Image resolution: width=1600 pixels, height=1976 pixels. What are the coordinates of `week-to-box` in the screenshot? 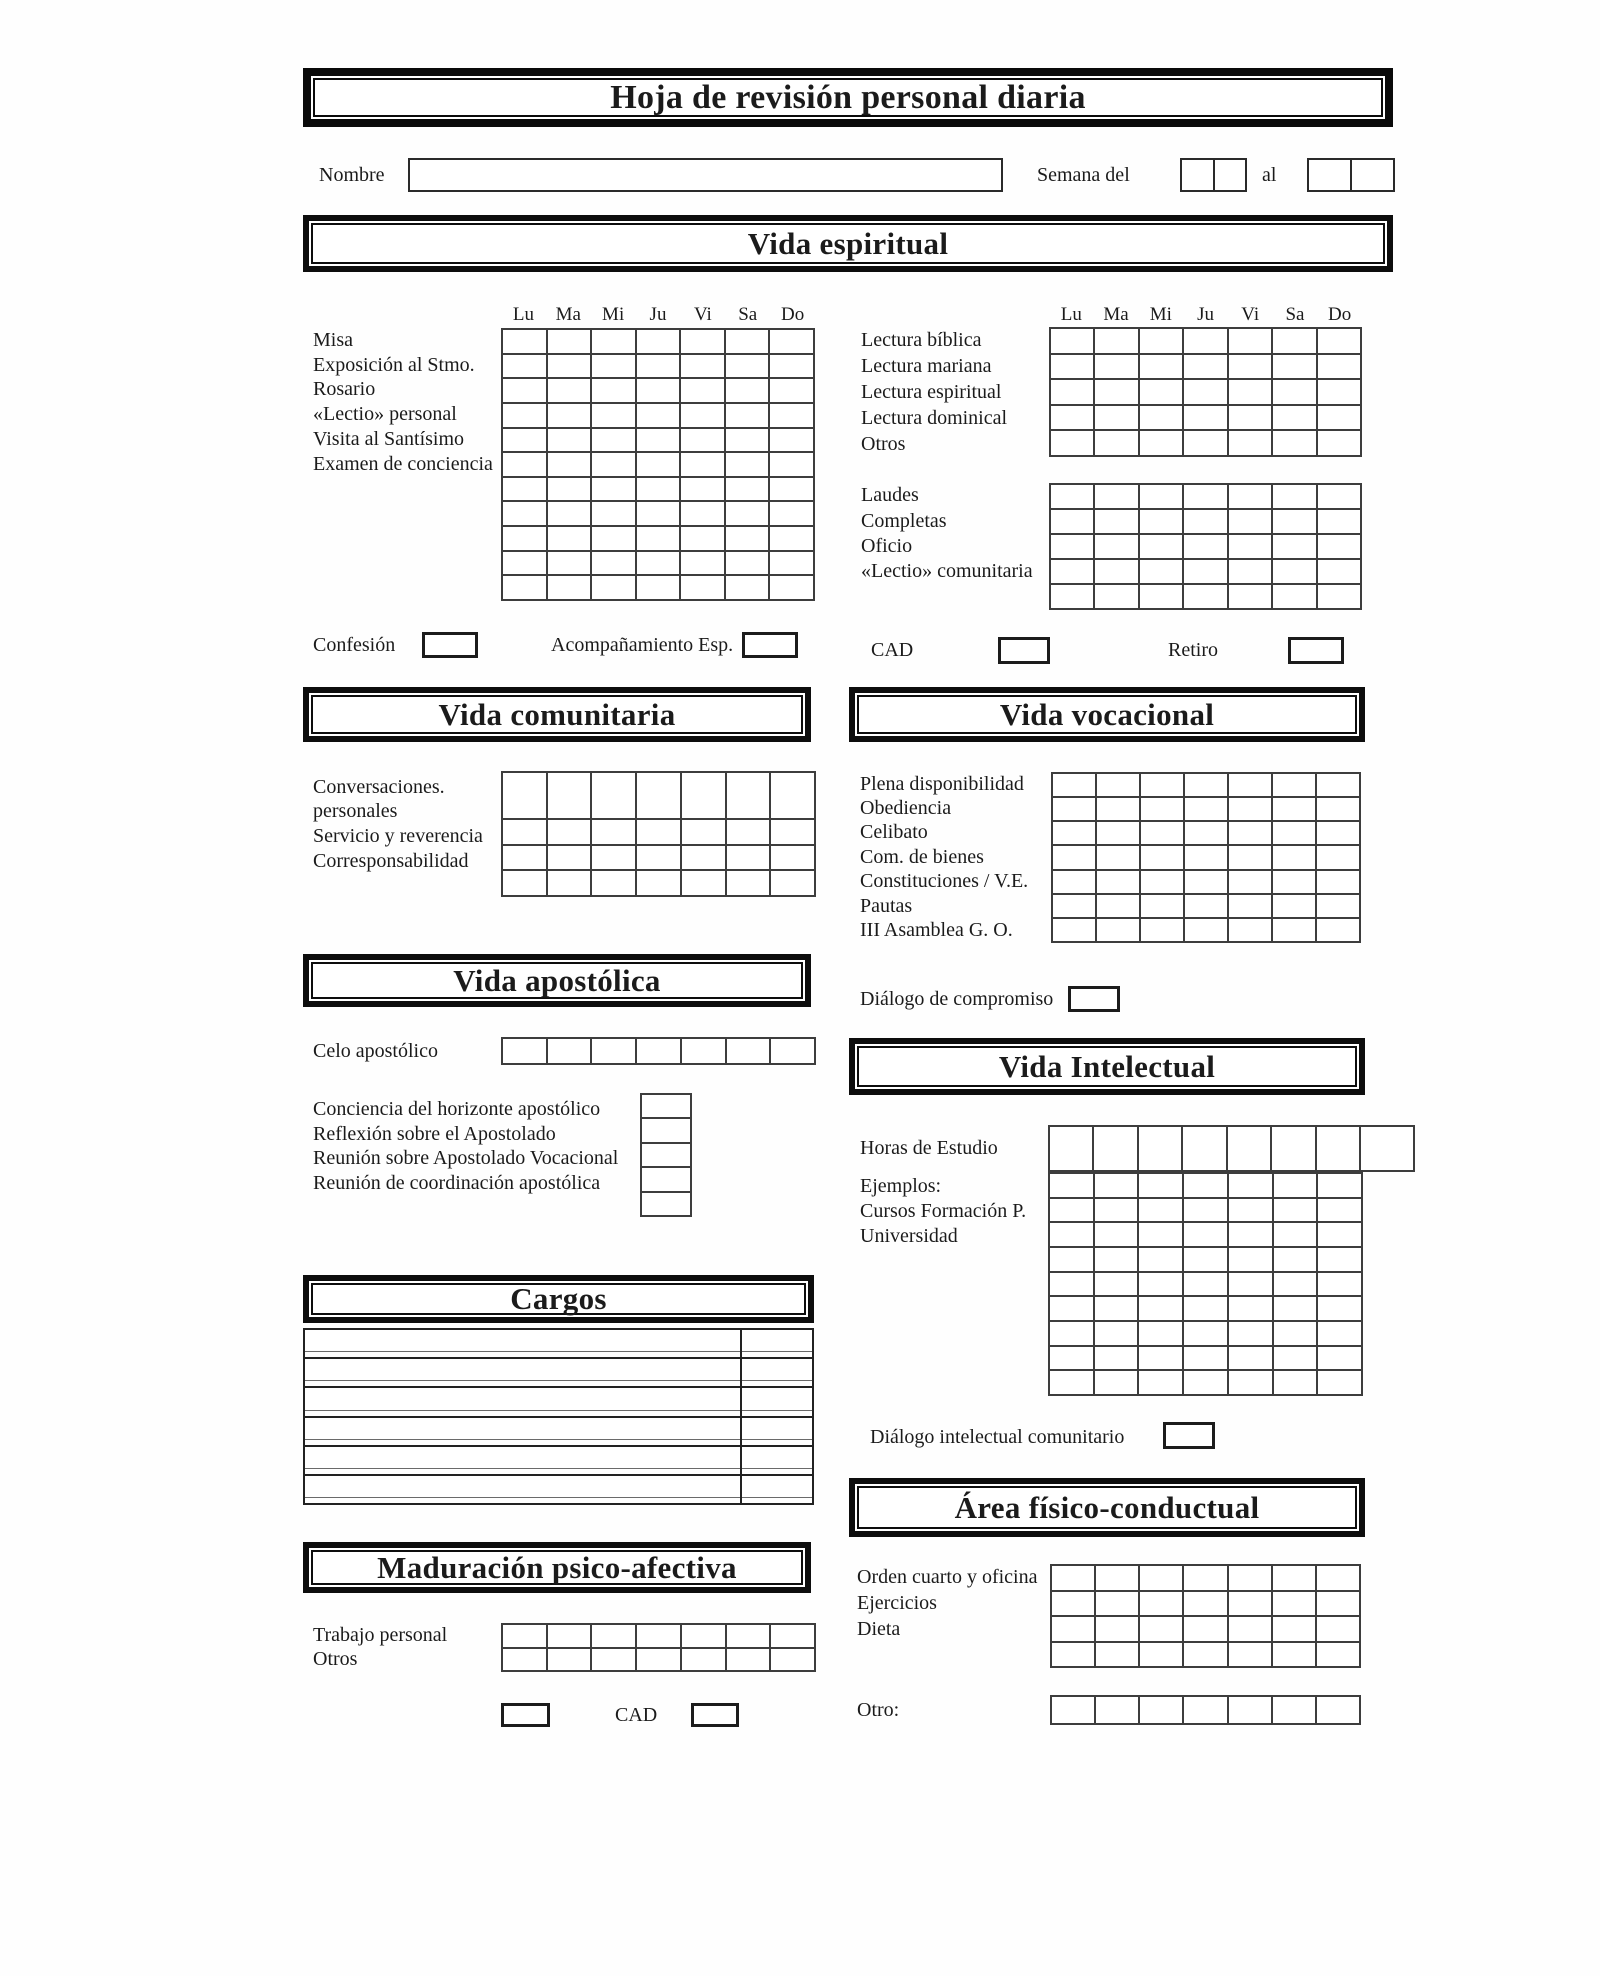 It's located at (1351, 175).